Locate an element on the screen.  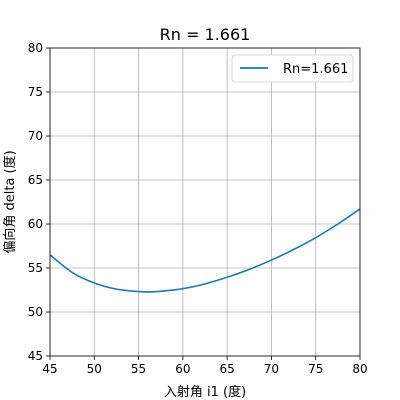
x-tick-label: 80 is located at coordinates (359, 369).